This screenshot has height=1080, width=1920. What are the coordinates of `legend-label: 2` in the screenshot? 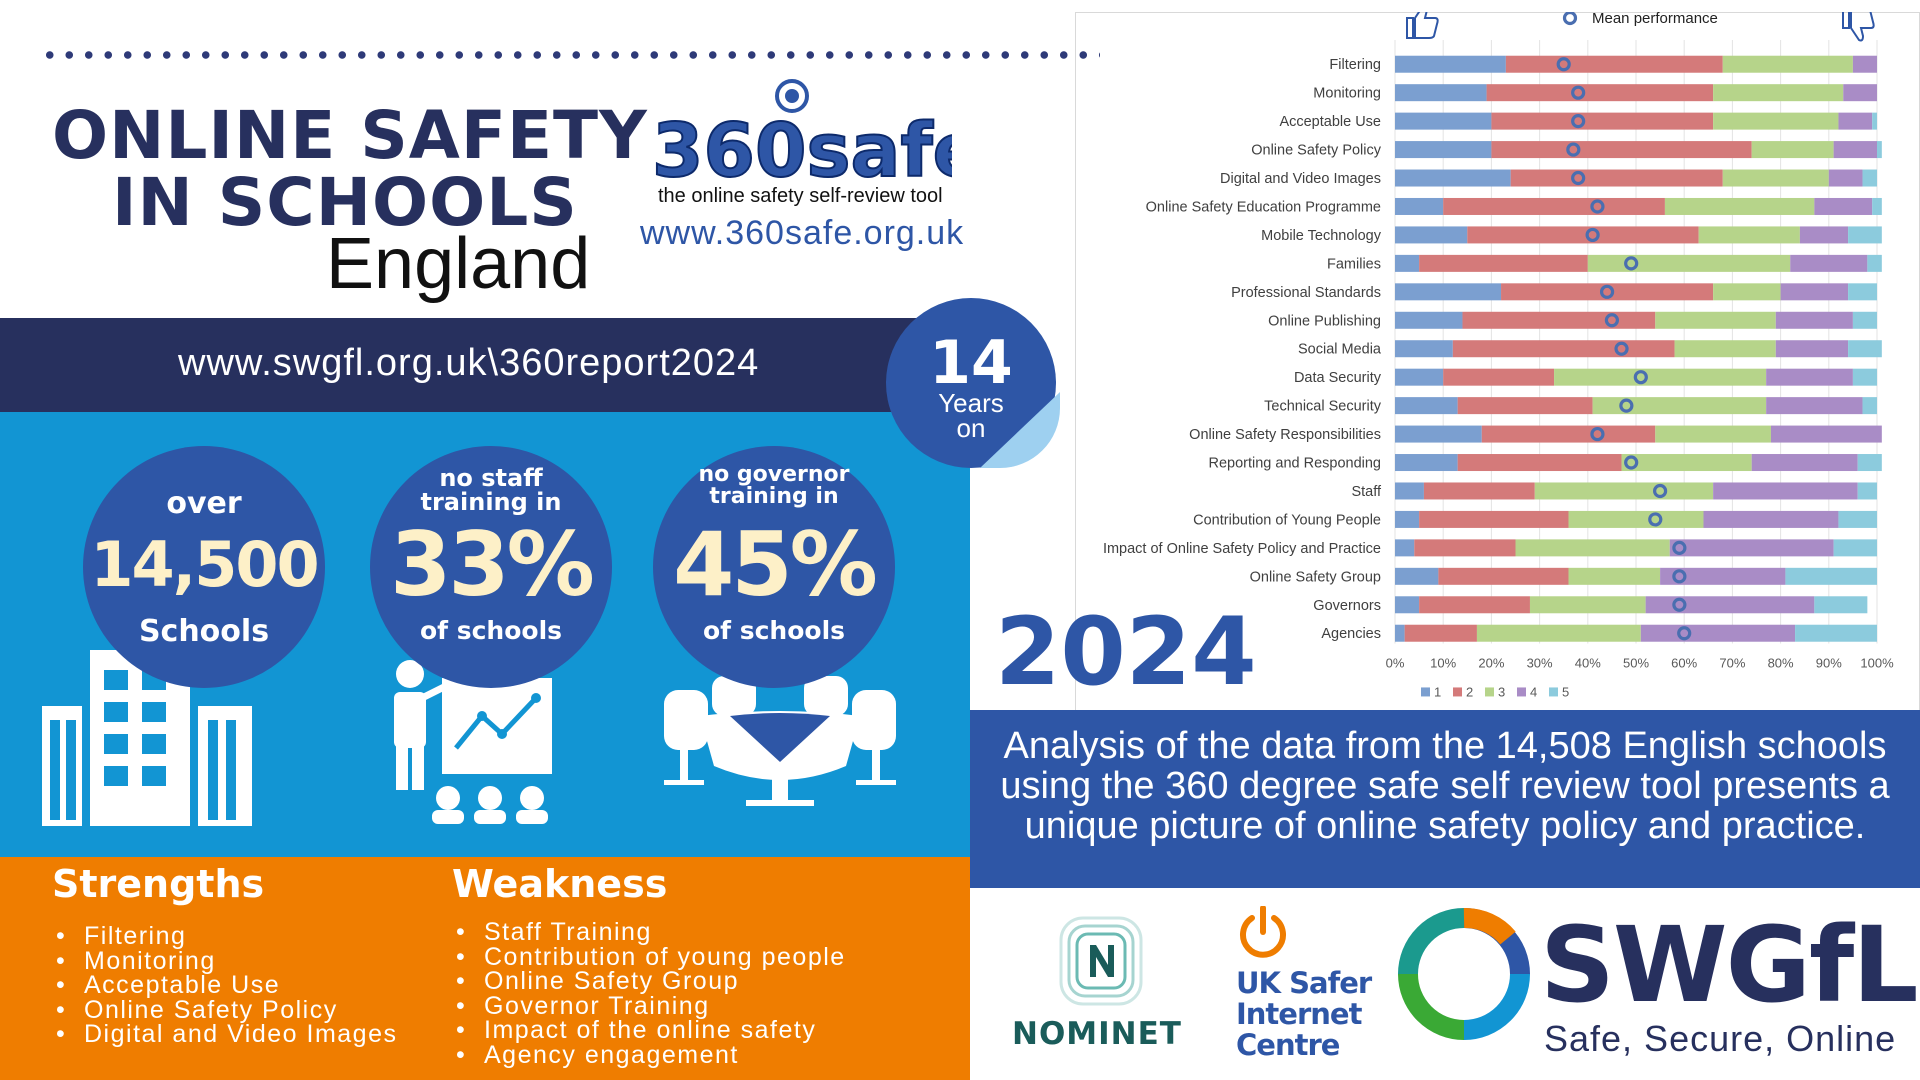 It's located at (1469, 691).